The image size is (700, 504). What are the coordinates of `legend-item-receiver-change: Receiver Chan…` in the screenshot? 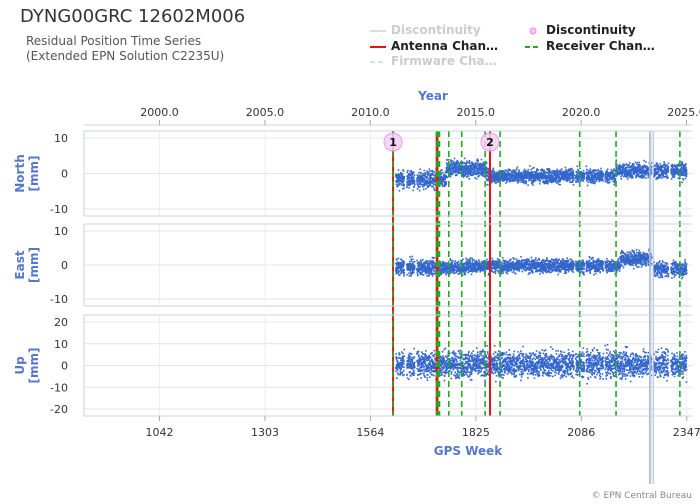 It's located at (600, 46).